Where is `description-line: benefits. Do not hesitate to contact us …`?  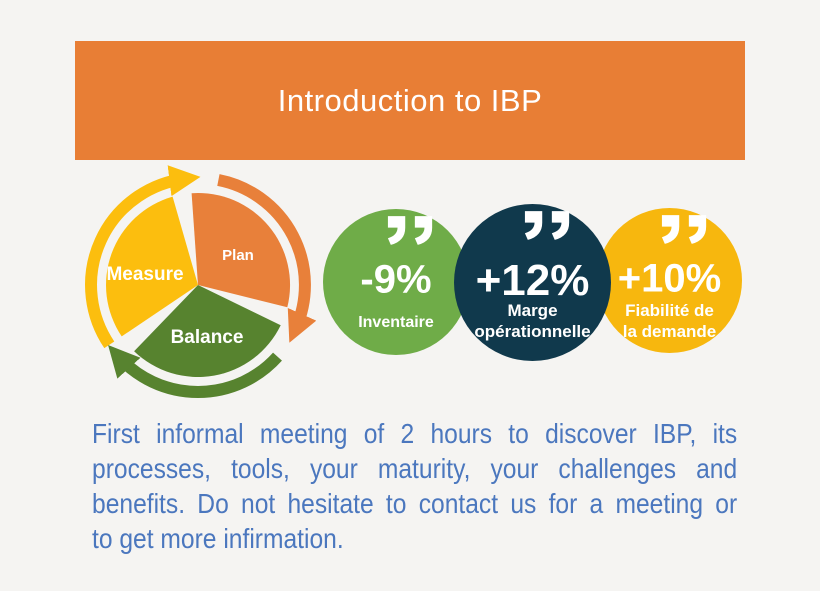 description-line: benefits. Do not hesitate to contact us … is located at coordinates (415, 503).